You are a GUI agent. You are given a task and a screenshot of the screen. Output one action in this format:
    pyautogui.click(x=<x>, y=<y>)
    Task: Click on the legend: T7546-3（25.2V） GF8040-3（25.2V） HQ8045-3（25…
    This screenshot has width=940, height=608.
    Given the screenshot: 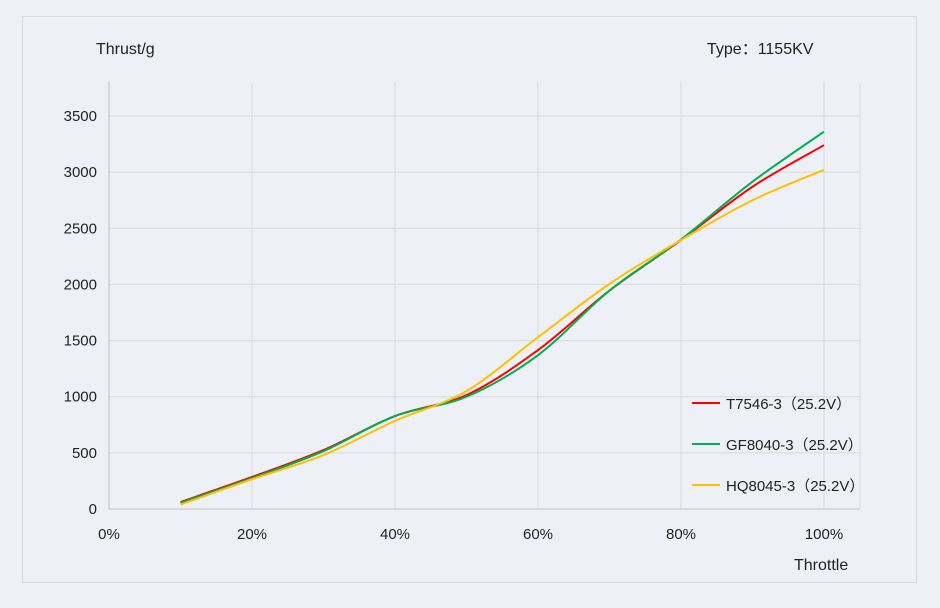 What is the action you would take?
    pyautogui.click(x=778, y=445)
    